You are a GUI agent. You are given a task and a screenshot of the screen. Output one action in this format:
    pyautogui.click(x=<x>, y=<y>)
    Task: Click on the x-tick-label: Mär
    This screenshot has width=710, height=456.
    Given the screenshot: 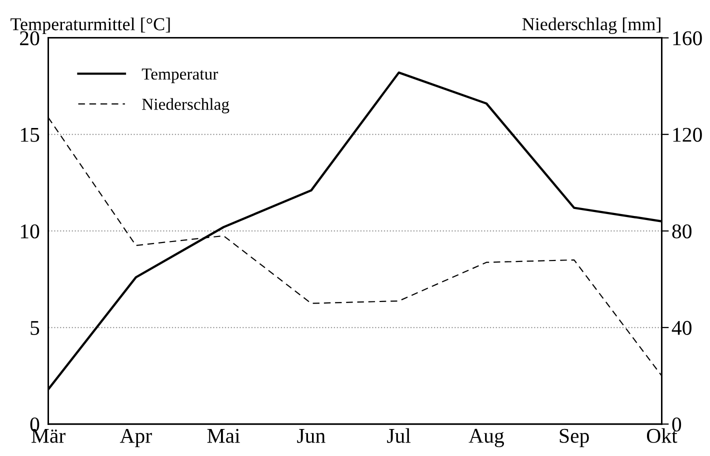 What is the action you would take?
    pyautogui.click(x=49, y=436)
    